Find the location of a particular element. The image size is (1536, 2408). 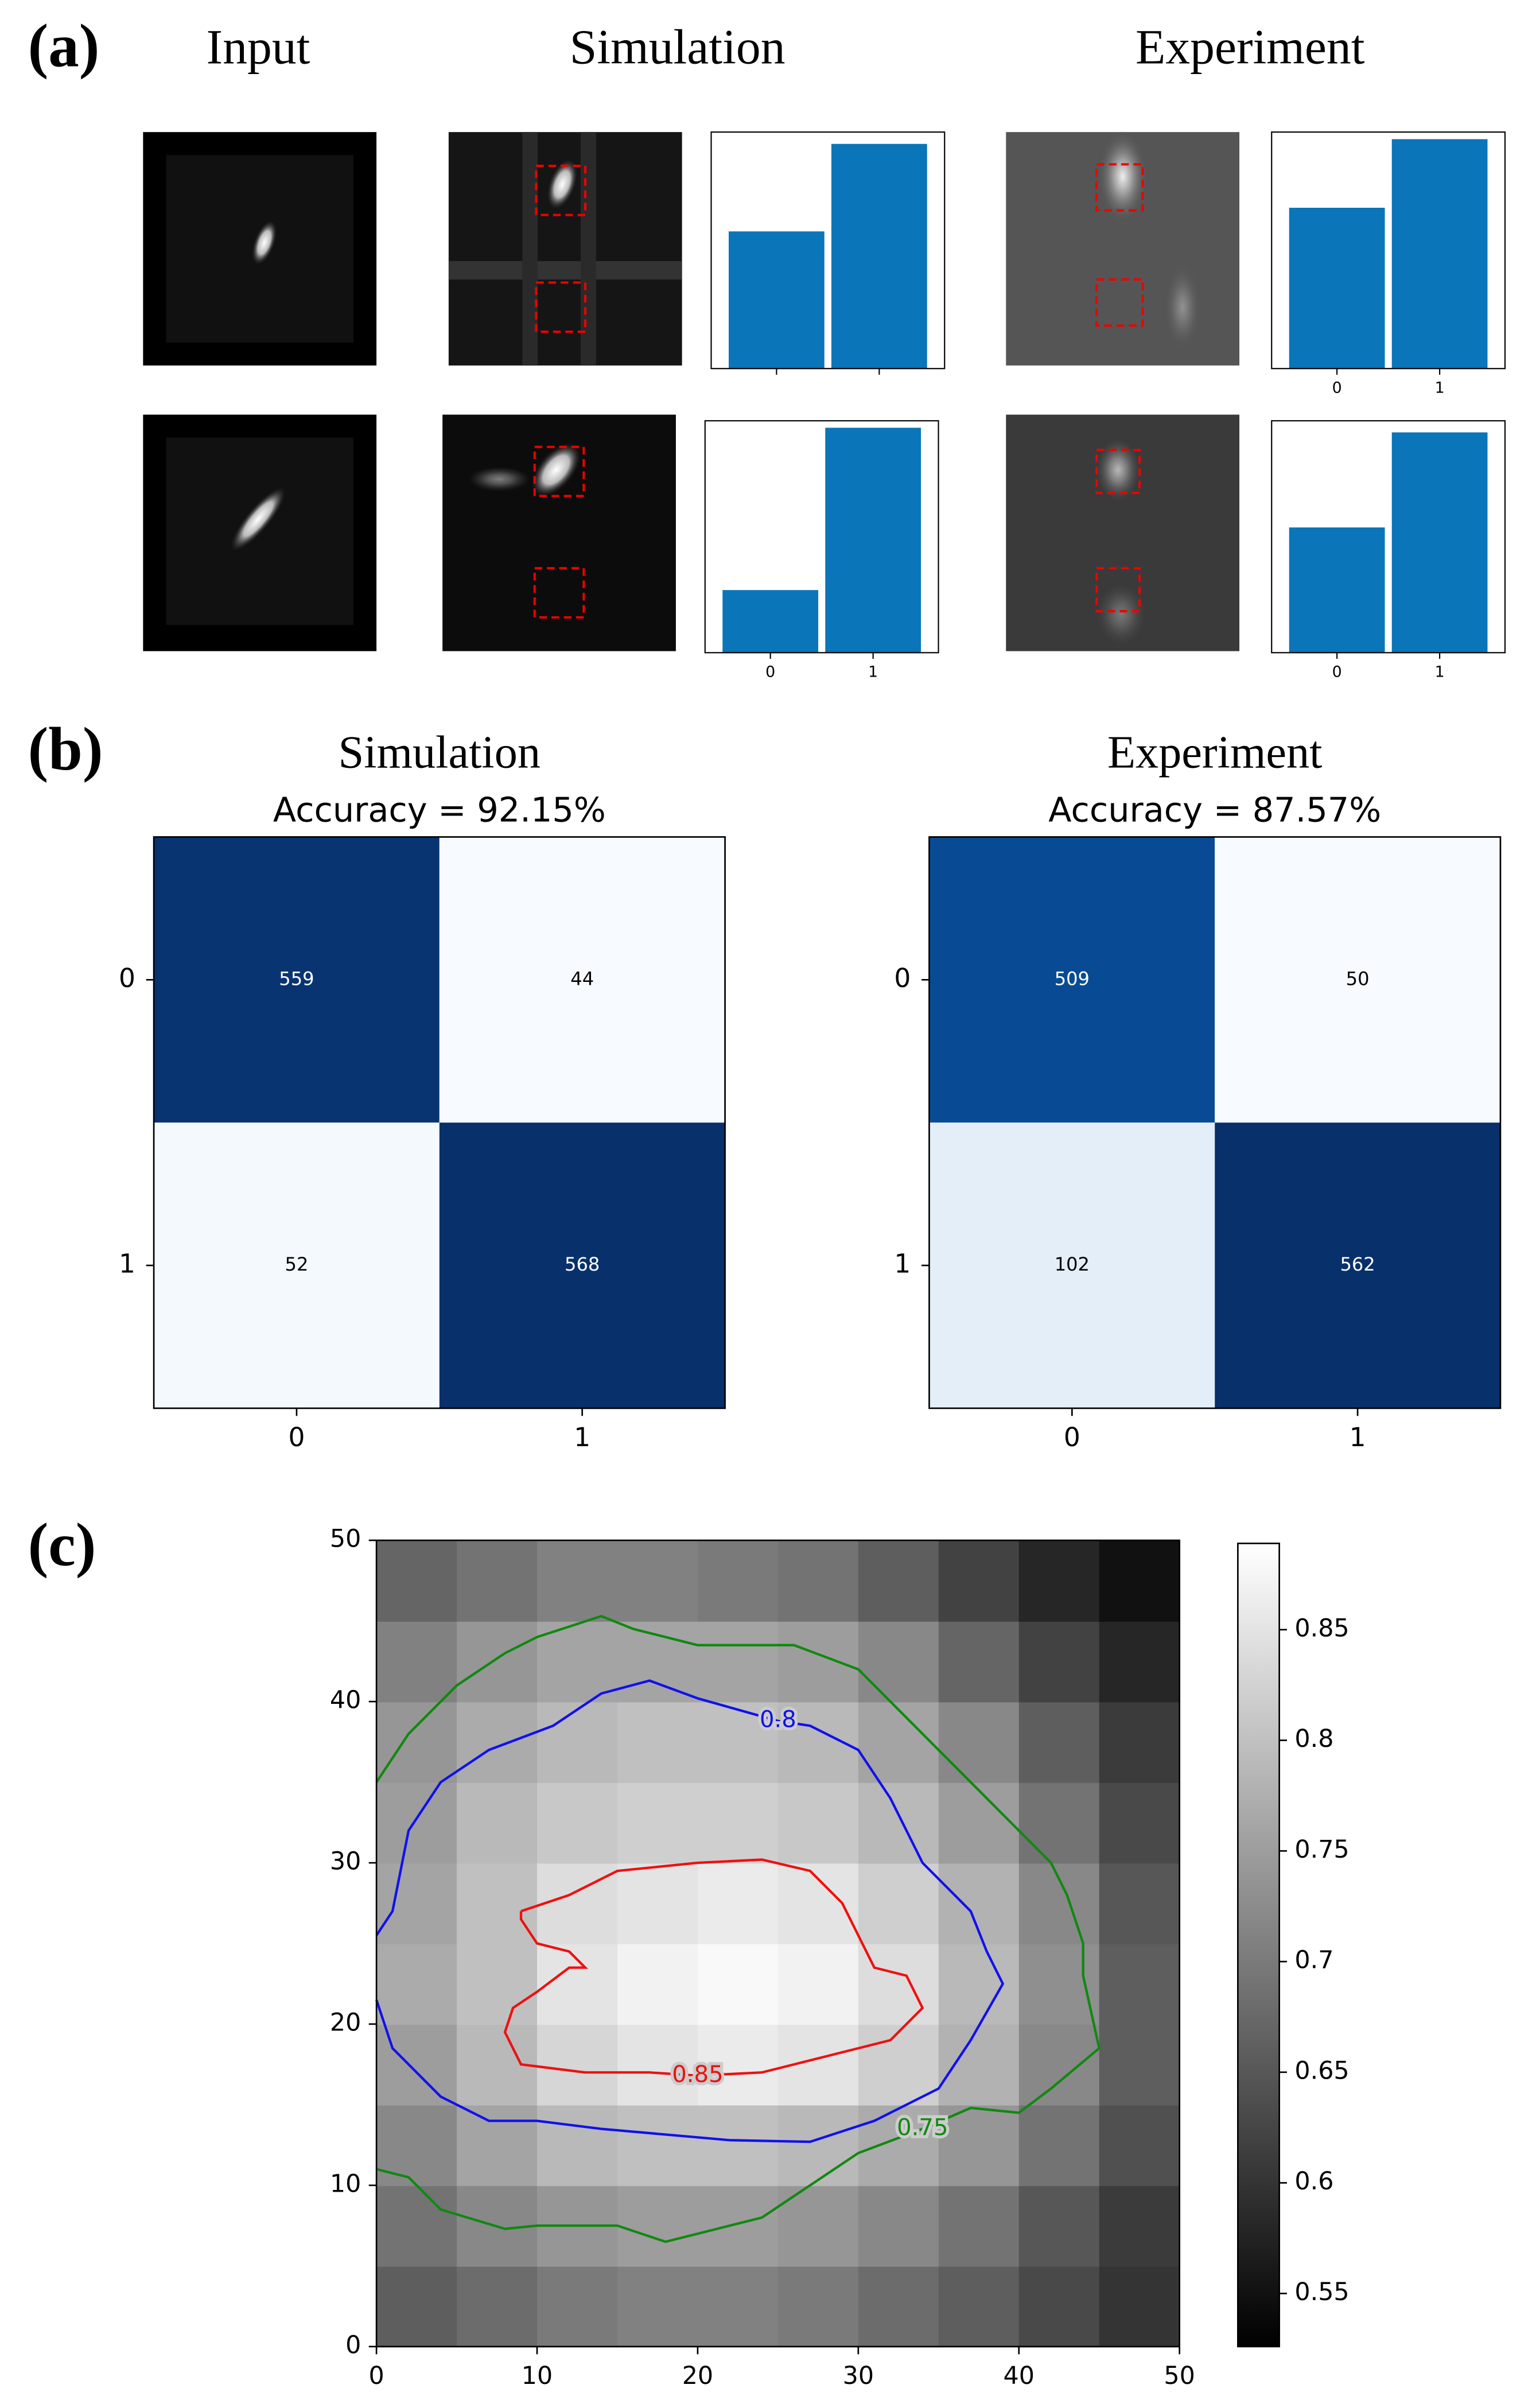

x-tick-label: 20 is located at coordinates (698, 2376).